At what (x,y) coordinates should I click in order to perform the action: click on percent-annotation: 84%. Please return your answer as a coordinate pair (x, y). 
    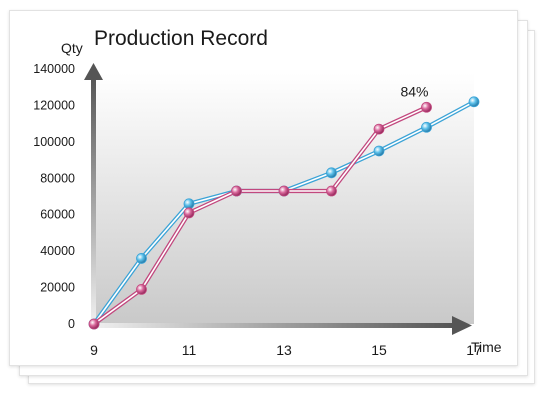
    Looking at the image, I should click on (414, 91).